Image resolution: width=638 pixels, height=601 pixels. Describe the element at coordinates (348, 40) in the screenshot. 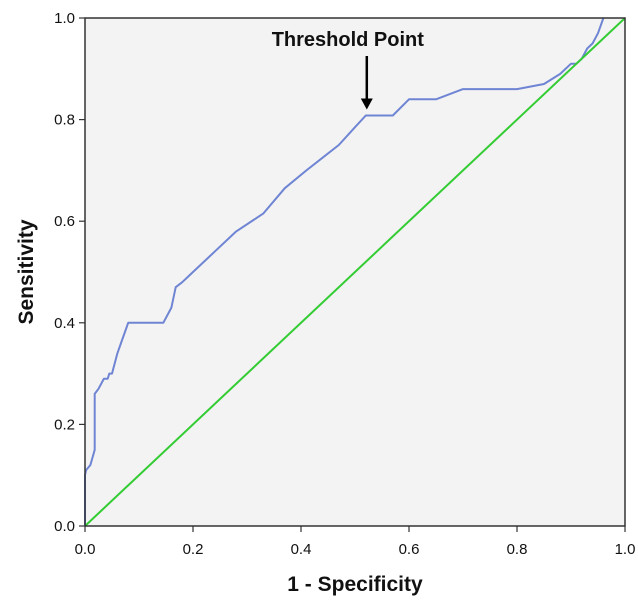

I see `annotation-label: Threshold Point` at that location.